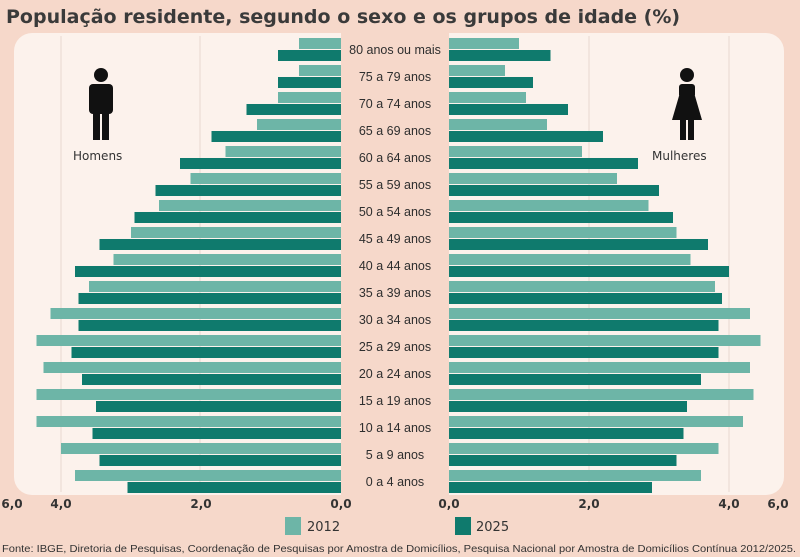 The image size is (800, 557). What do you see at coordinates (728, 504) in the screenshot?
I see `x-tick-right: 4,0` at bounding box center [728, 504].